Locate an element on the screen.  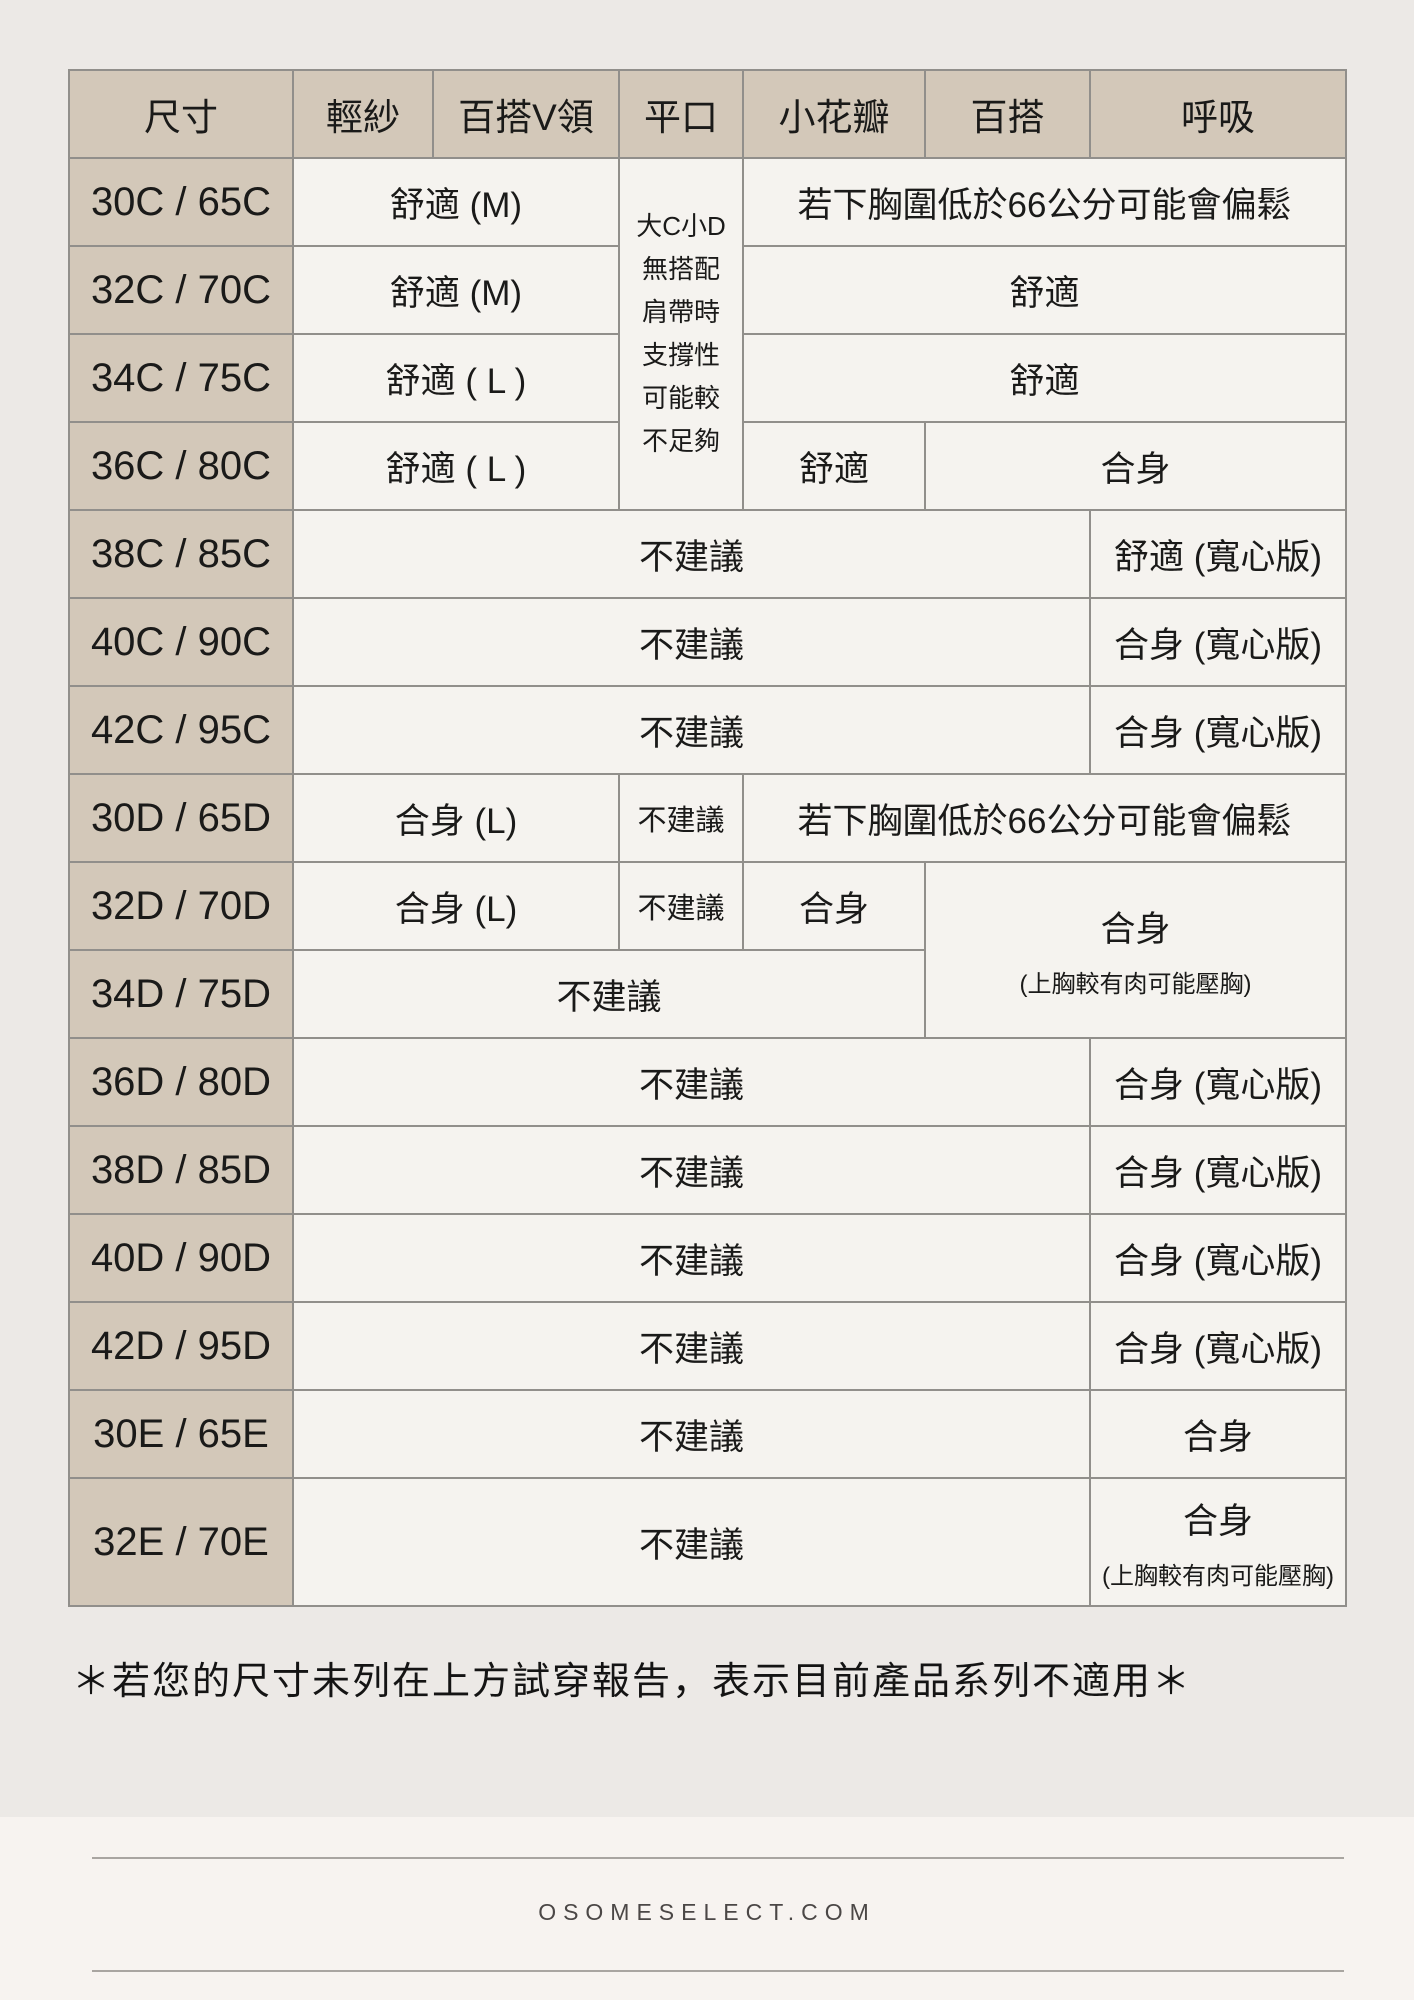
table-row-36D-80D: 36D / 80D 不建議 合身 (寬心版) is located at coordinates (707, 1082).